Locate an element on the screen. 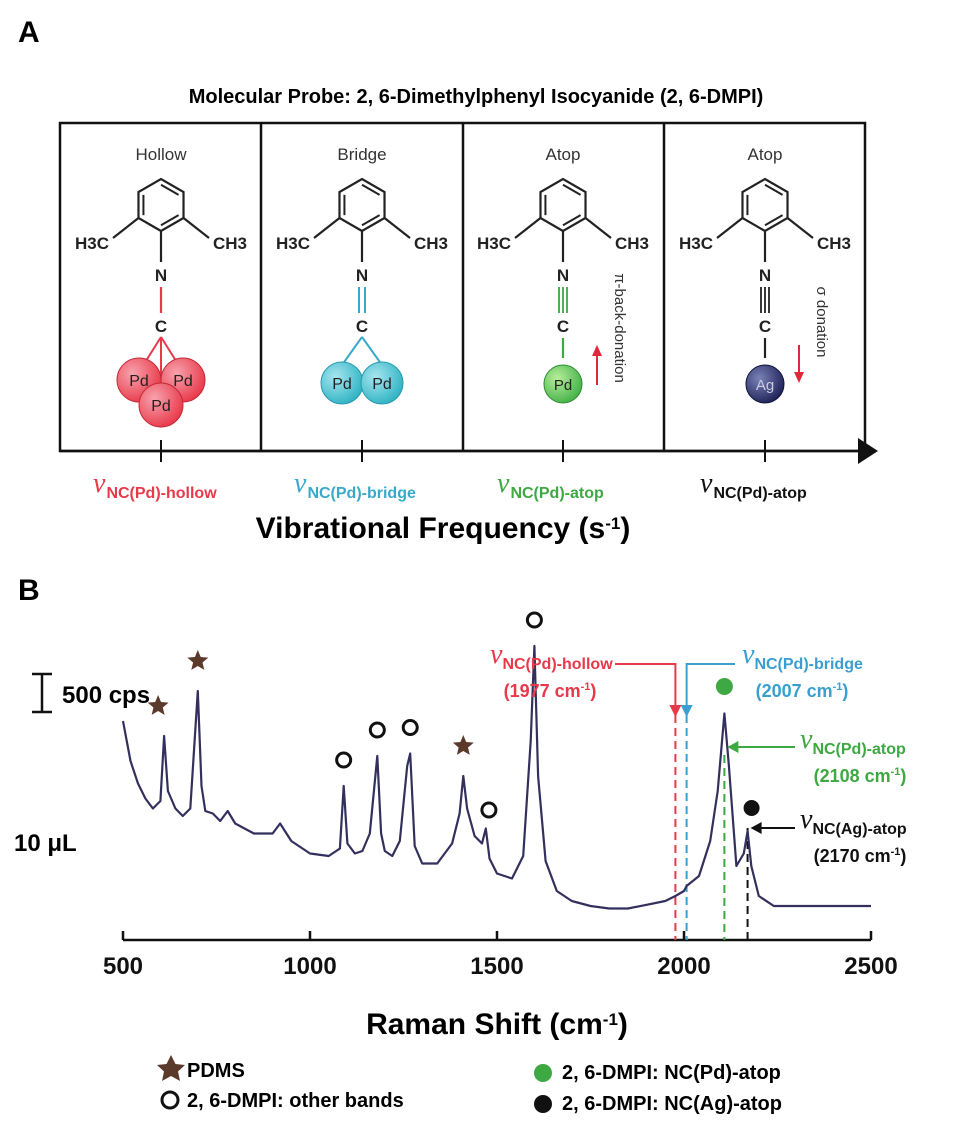 Image resolution: width=953 pixels, height=1147 pixels. scale-bar is located at coordinates (42, 693).